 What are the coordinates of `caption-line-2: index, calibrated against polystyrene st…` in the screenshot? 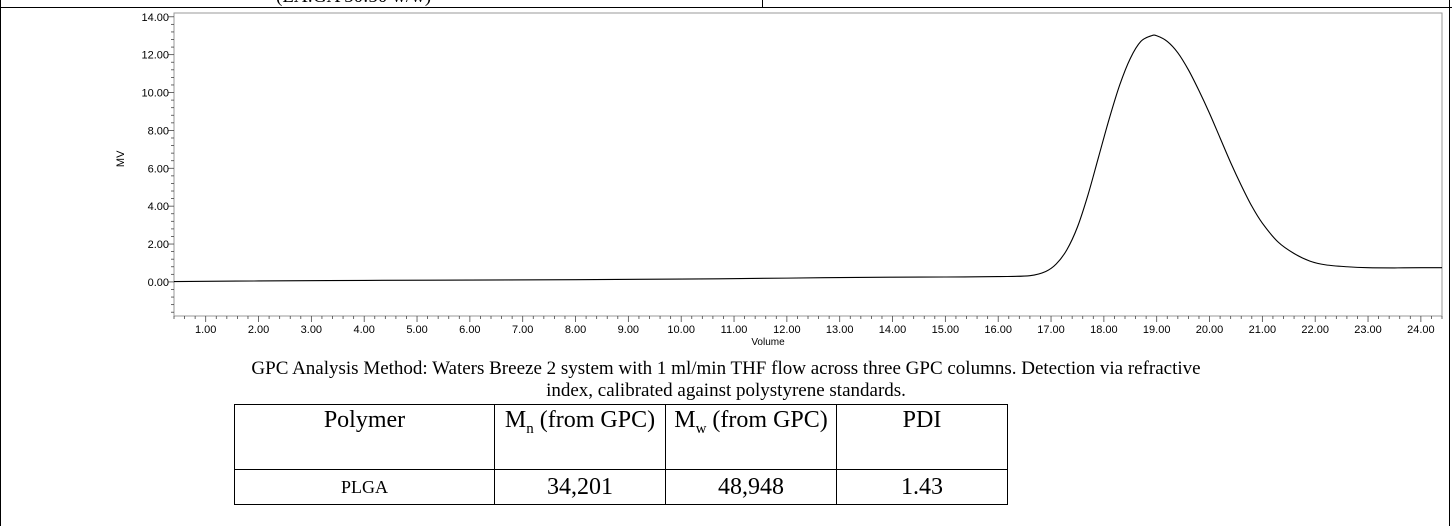 It's located at (726, 390).